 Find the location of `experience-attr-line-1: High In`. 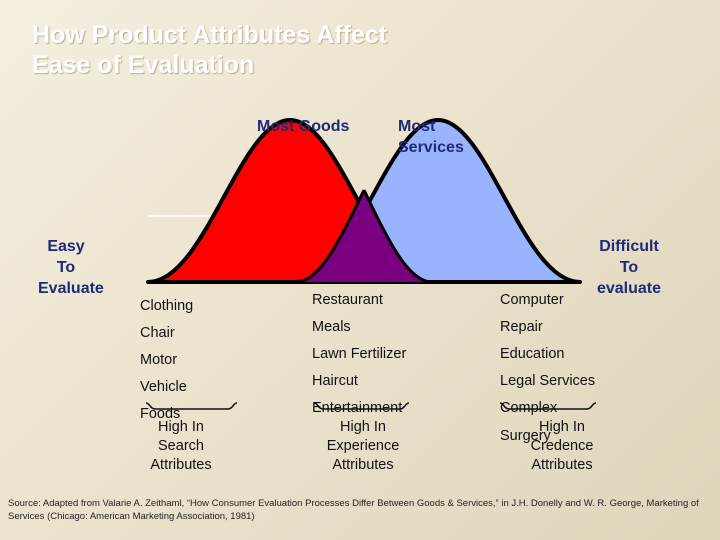

experience-attr-line-1: High In is located at coordinates (363, 427).